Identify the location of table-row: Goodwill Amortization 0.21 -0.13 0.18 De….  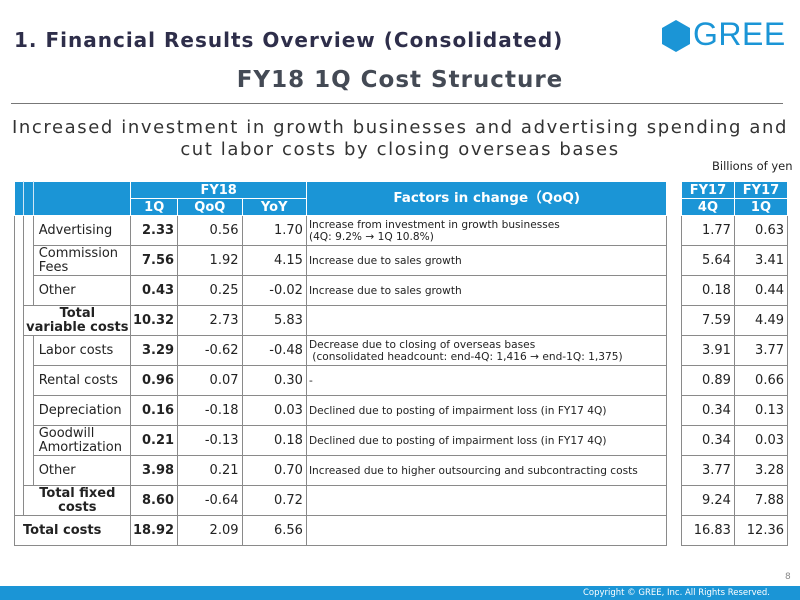
(401, 440).